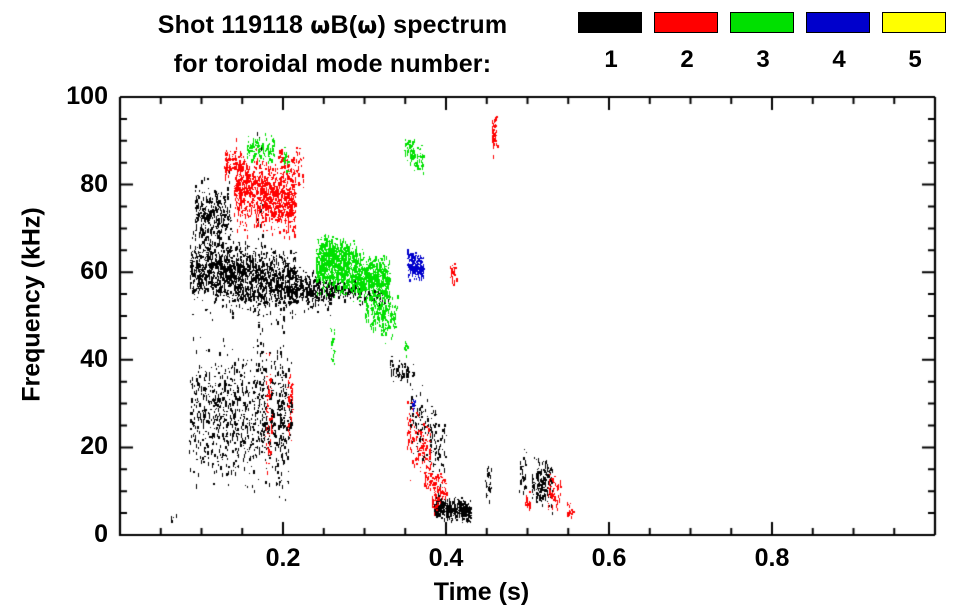  What do you see at coordinates (94, 271) in the screenshot?
I see `y-tick-label: 60` at bounding box center [94, 271].